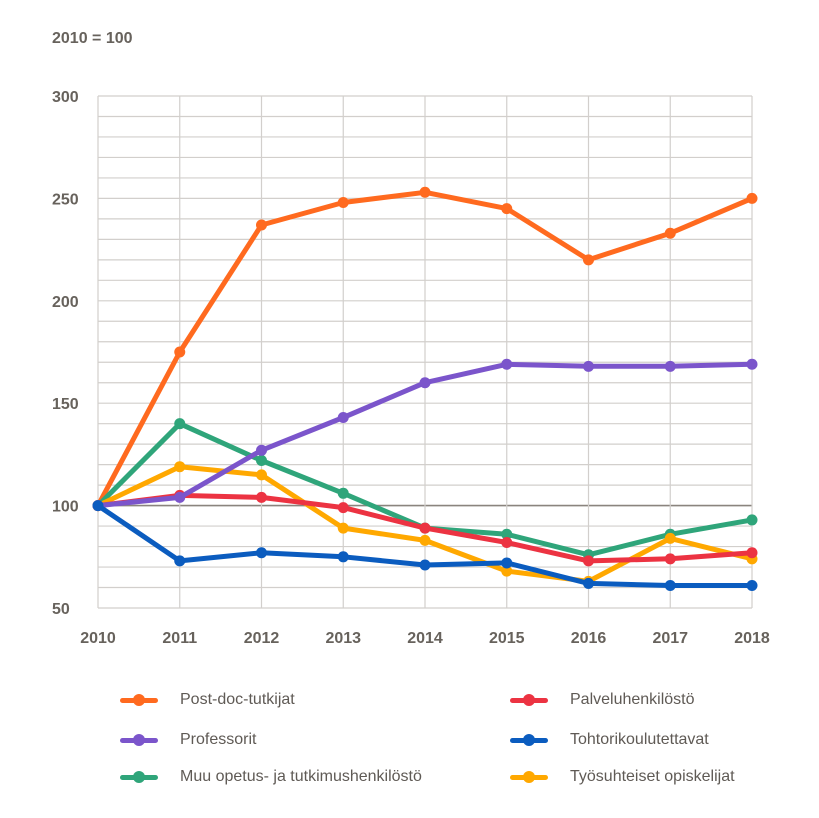 The width and height of the screenshot is (819, 818). I want to click on x-tick-label: 2014, so click(425, 638).